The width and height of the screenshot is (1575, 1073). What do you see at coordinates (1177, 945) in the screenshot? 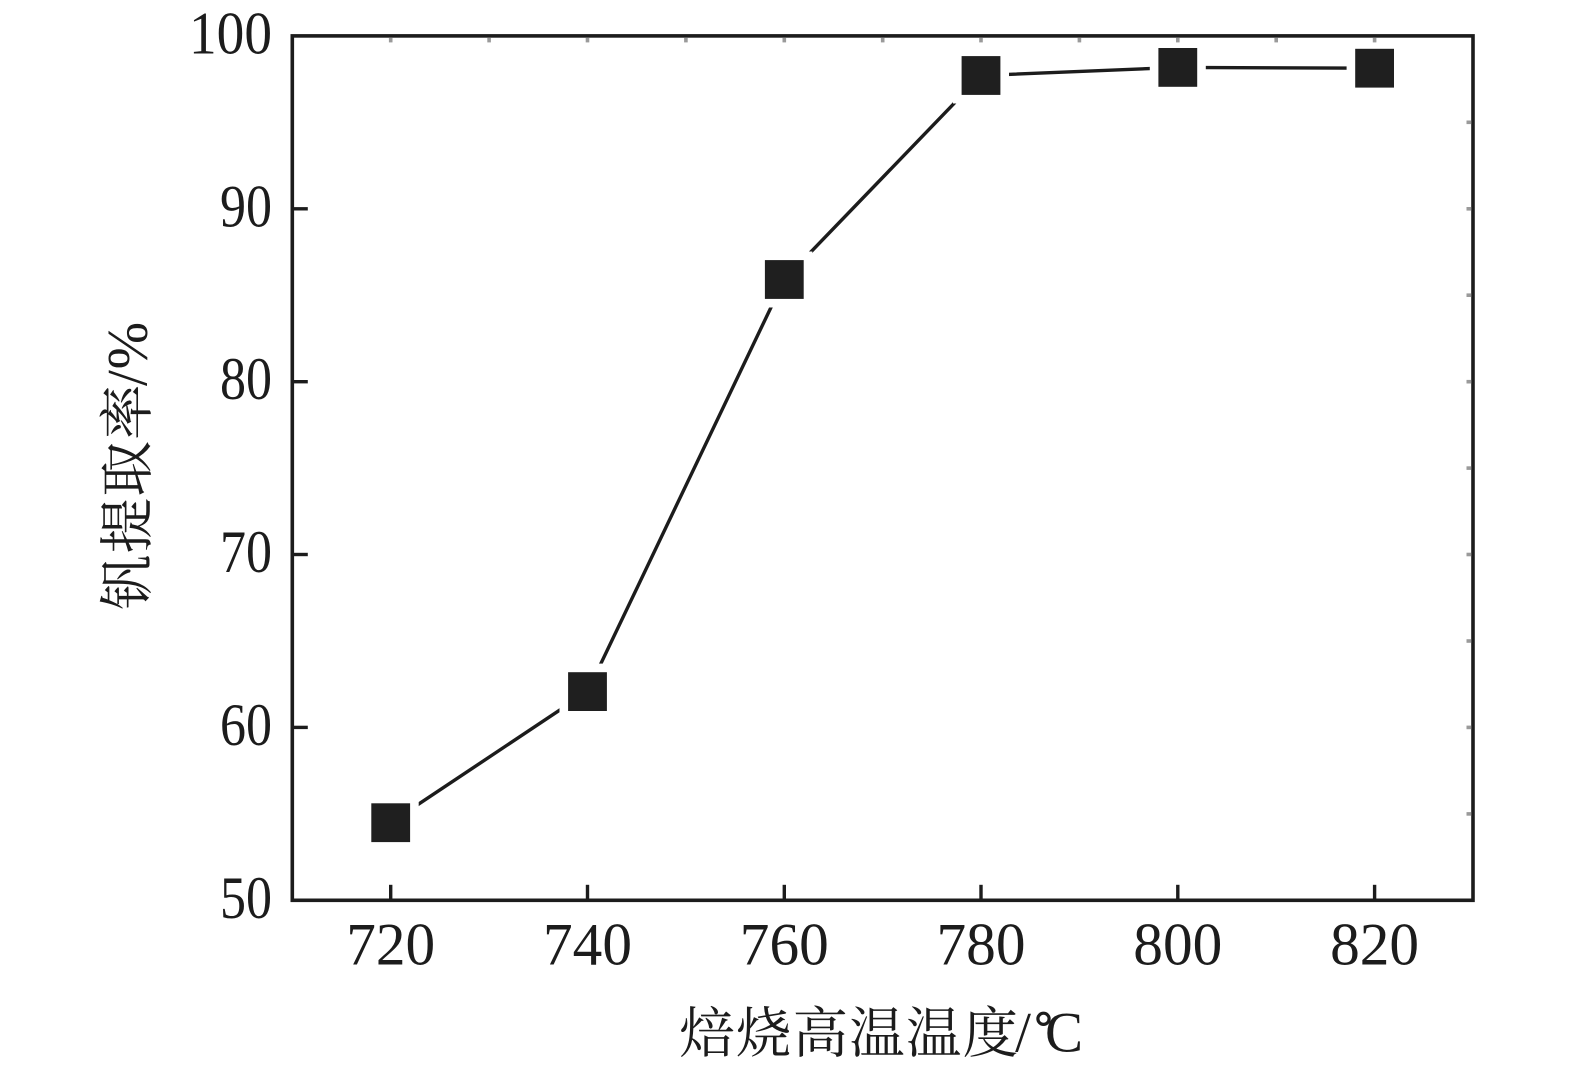
I see `svg-text: 800` at bounding box center [1177, 945].